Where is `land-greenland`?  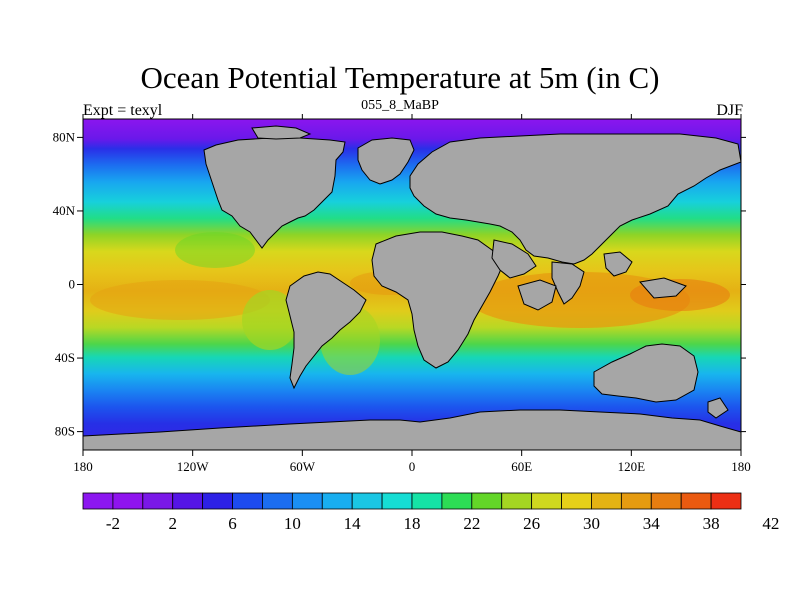 land-greenland is located at coordinates (386, 161).